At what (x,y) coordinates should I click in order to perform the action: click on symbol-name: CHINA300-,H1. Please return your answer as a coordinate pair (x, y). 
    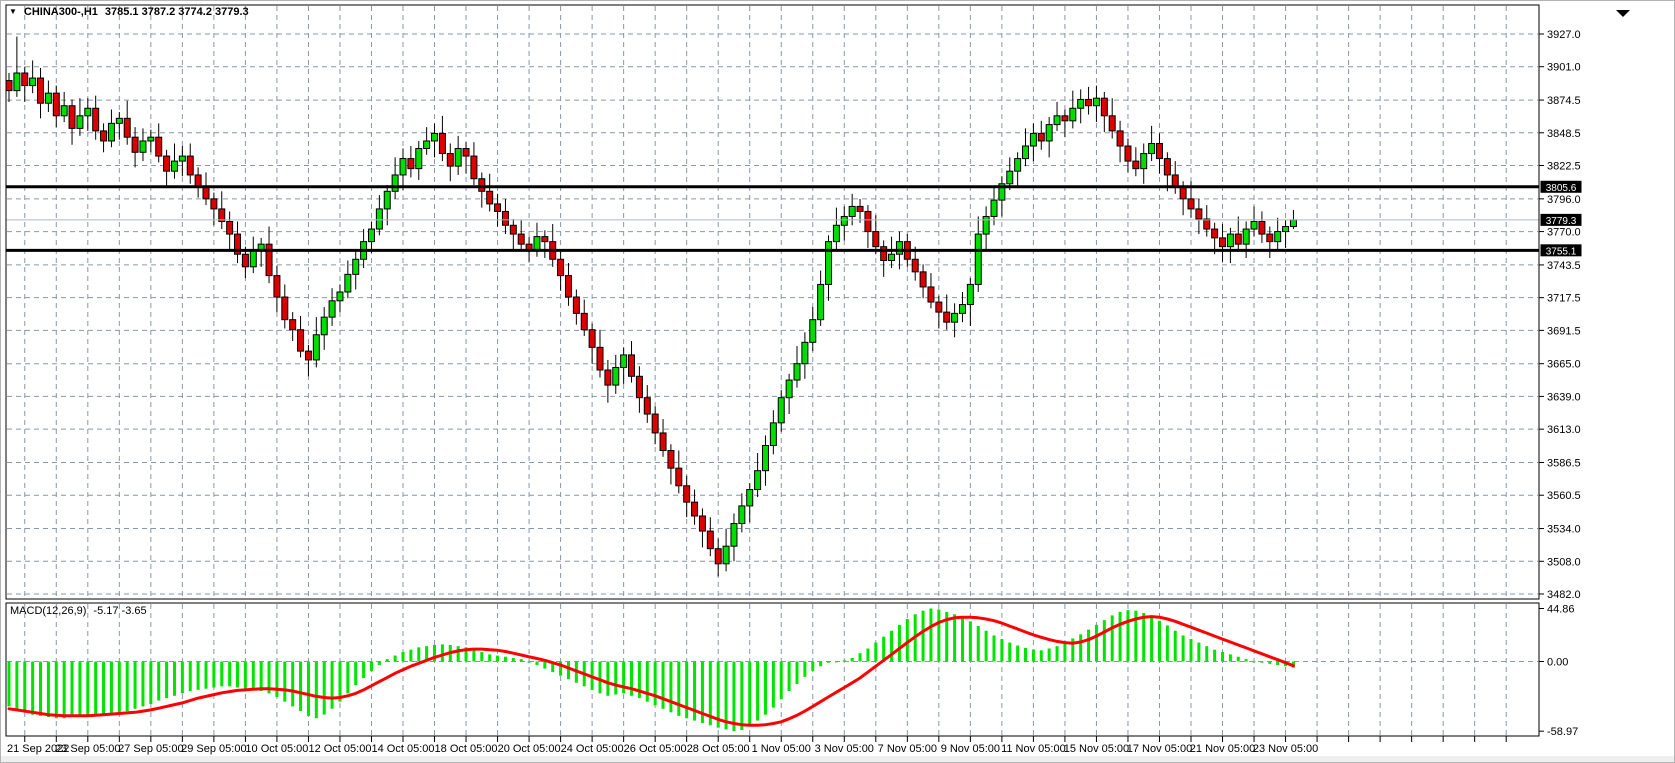
    Looking at the image, I should click on (60, 12).